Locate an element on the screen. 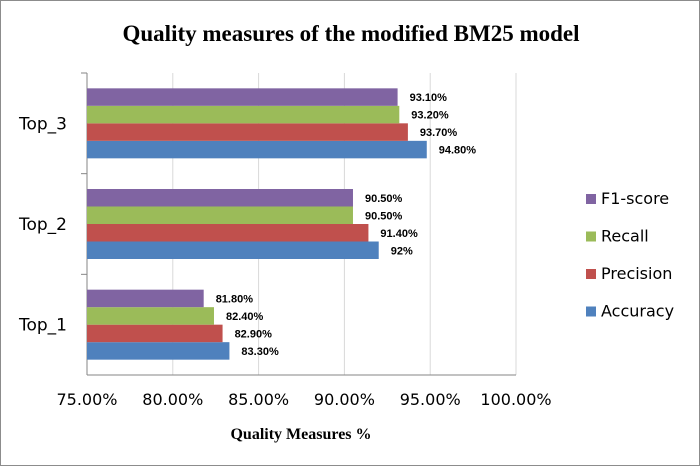 The image size is (700, 466). data-label: 93.70% is located at coordinates (439, 133).